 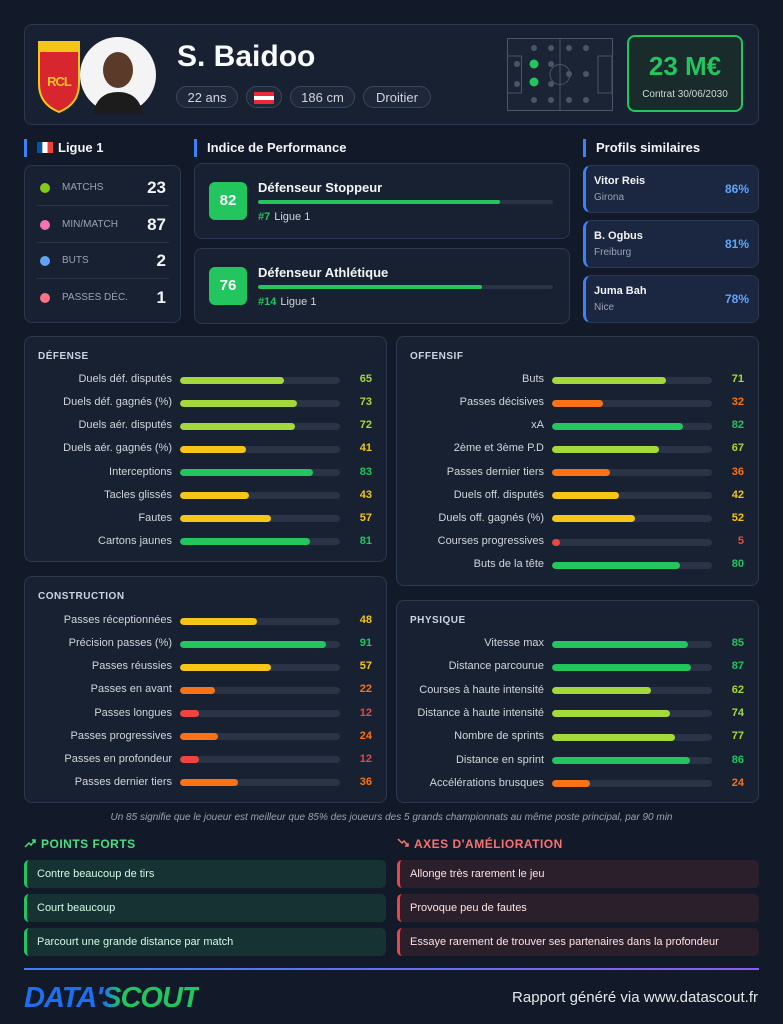 What do you see at coordinates (322, 97) in the screenshot?
I see `height-pill: 186 cm` at bounding box center [322, 97].